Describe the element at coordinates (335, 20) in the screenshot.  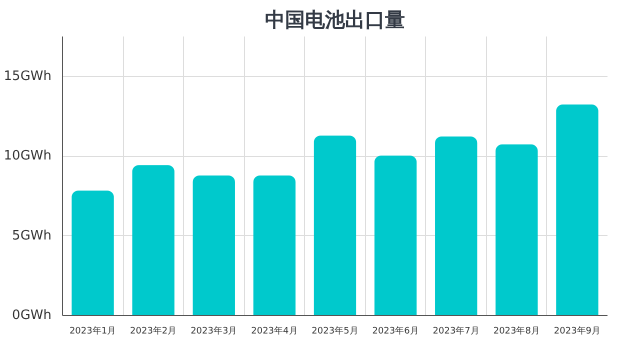
I see `chart-title: 中国电池出口量` at that location.